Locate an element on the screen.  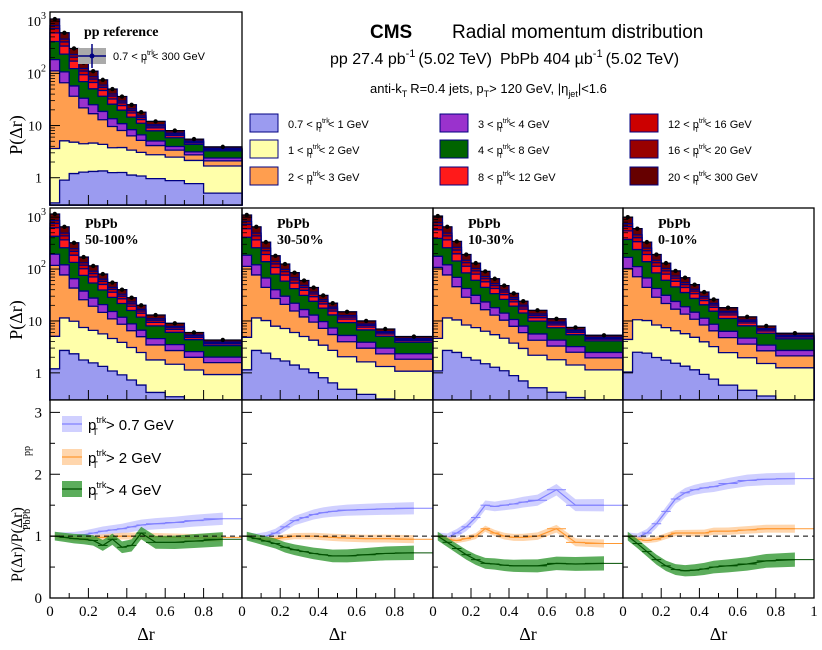
y-axis-label-pbpb: P(Δr) is located at coordinates (16, 320).